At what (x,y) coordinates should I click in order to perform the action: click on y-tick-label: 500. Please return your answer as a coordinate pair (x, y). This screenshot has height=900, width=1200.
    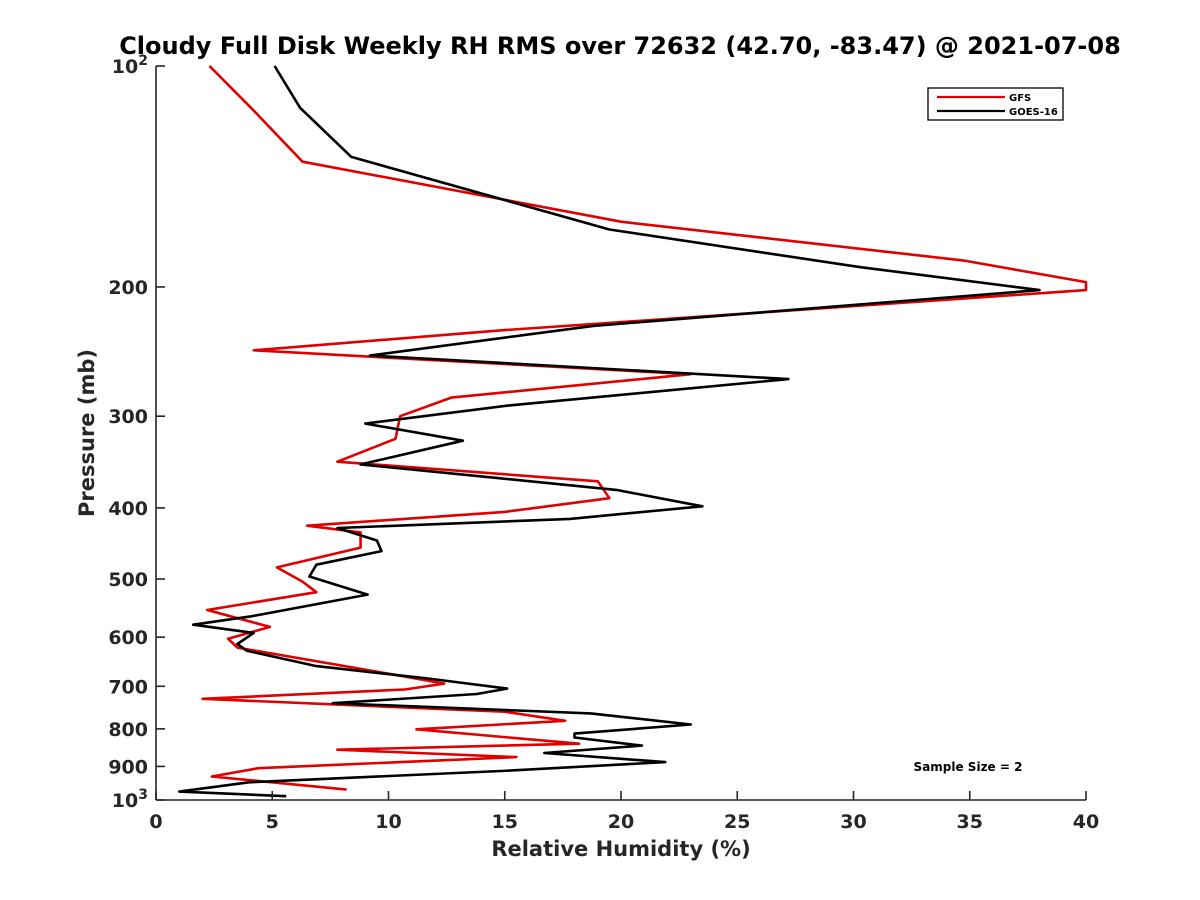
    Looking at the image, I should click on (128, 580).